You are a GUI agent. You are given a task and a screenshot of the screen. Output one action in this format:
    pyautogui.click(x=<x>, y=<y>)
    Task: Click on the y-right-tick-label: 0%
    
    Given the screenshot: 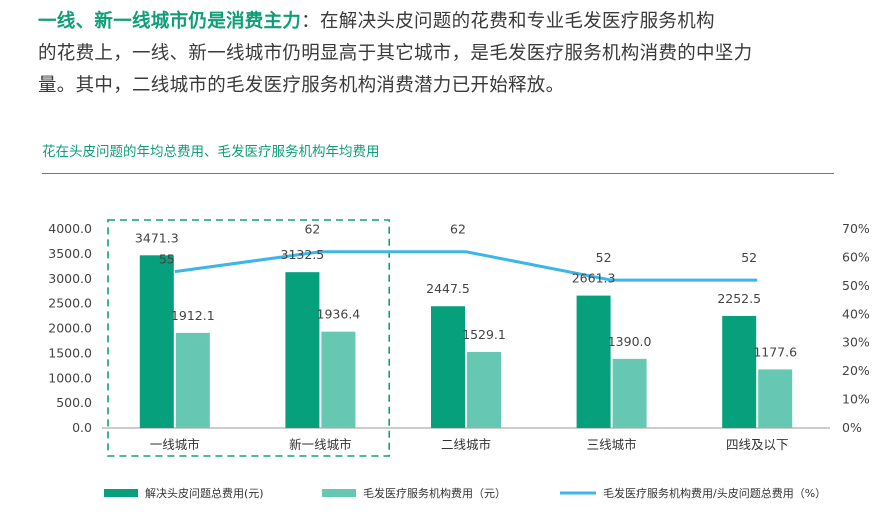 What is the action you would take?
    pyautogui.click(x=852, y=427)
    